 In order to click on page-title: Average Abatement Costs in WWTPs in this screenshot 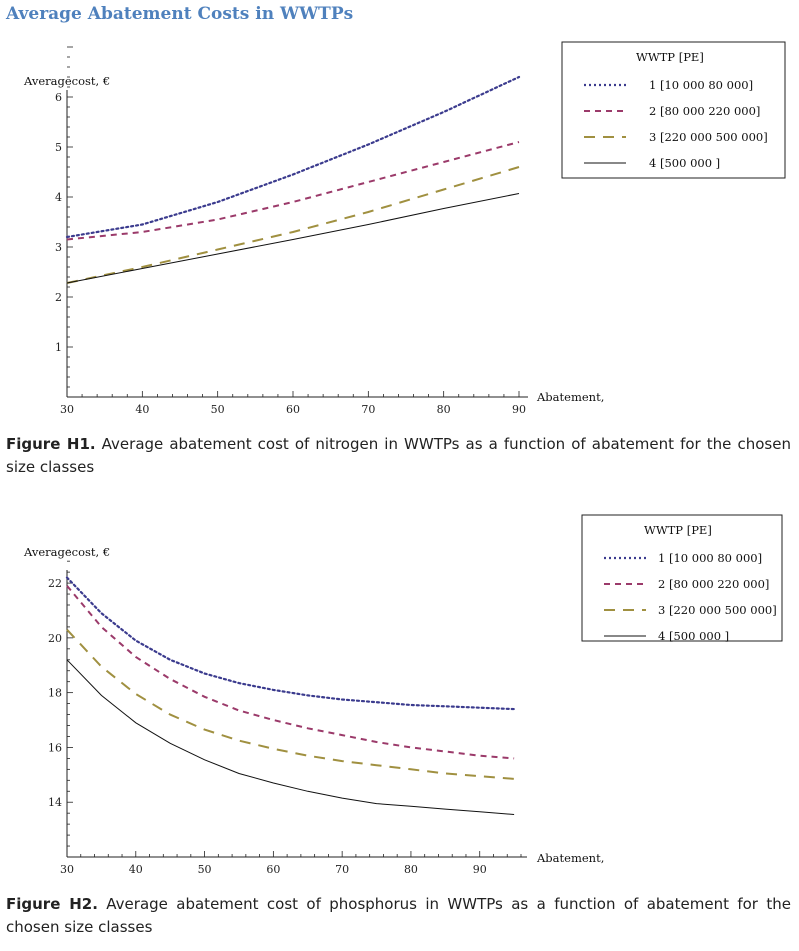, I will do `click(180, 14)`.